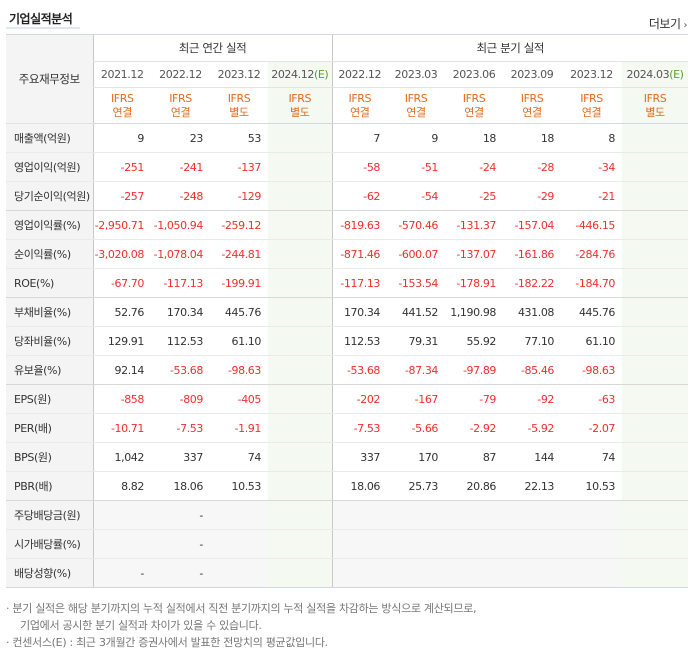 The width and height of the screenshot is (694, 651). Describe the element at coordinates (474, 98) in the screenshot. I see `ifrs-label: IFRS` at that location.